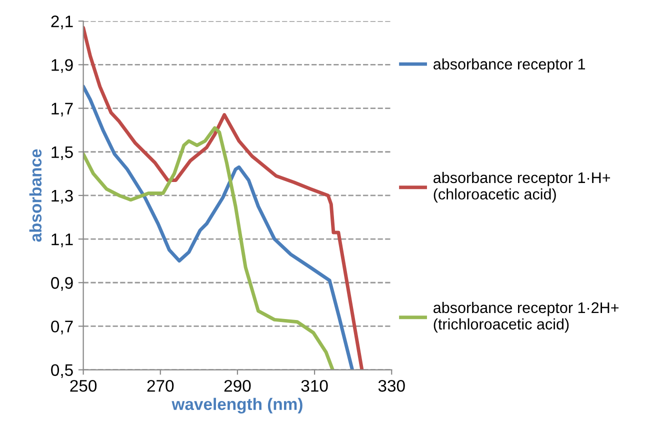  I want to click on y-tick-label: 1,5, so click(62, 153).